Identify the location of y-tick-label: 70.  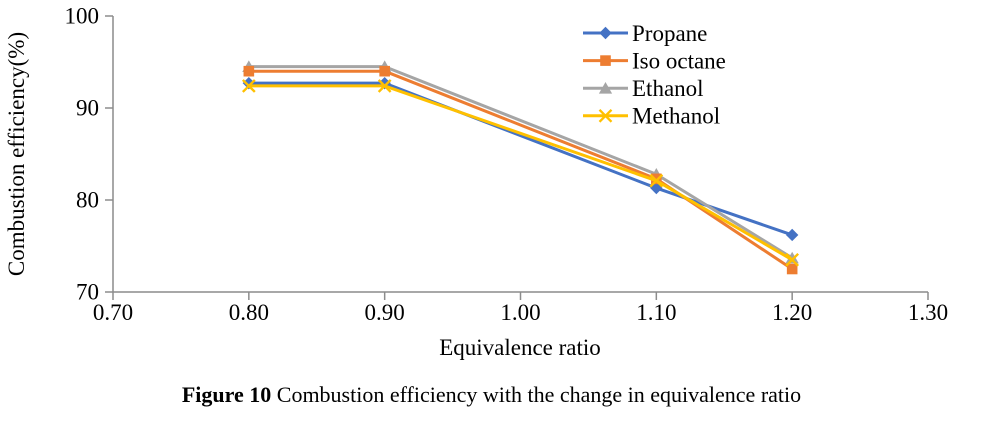
(87, 292).